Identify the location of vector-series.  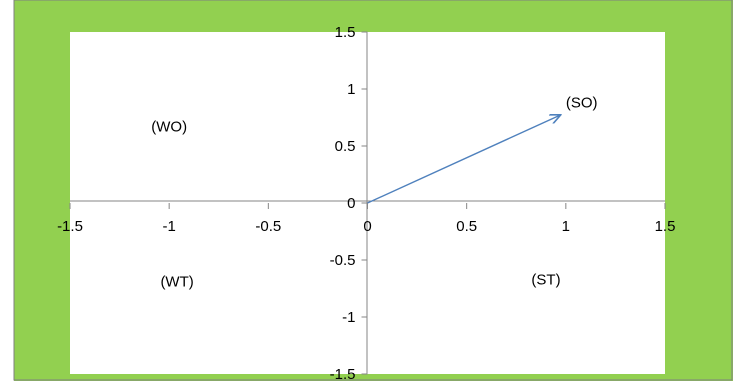
(463, 159).